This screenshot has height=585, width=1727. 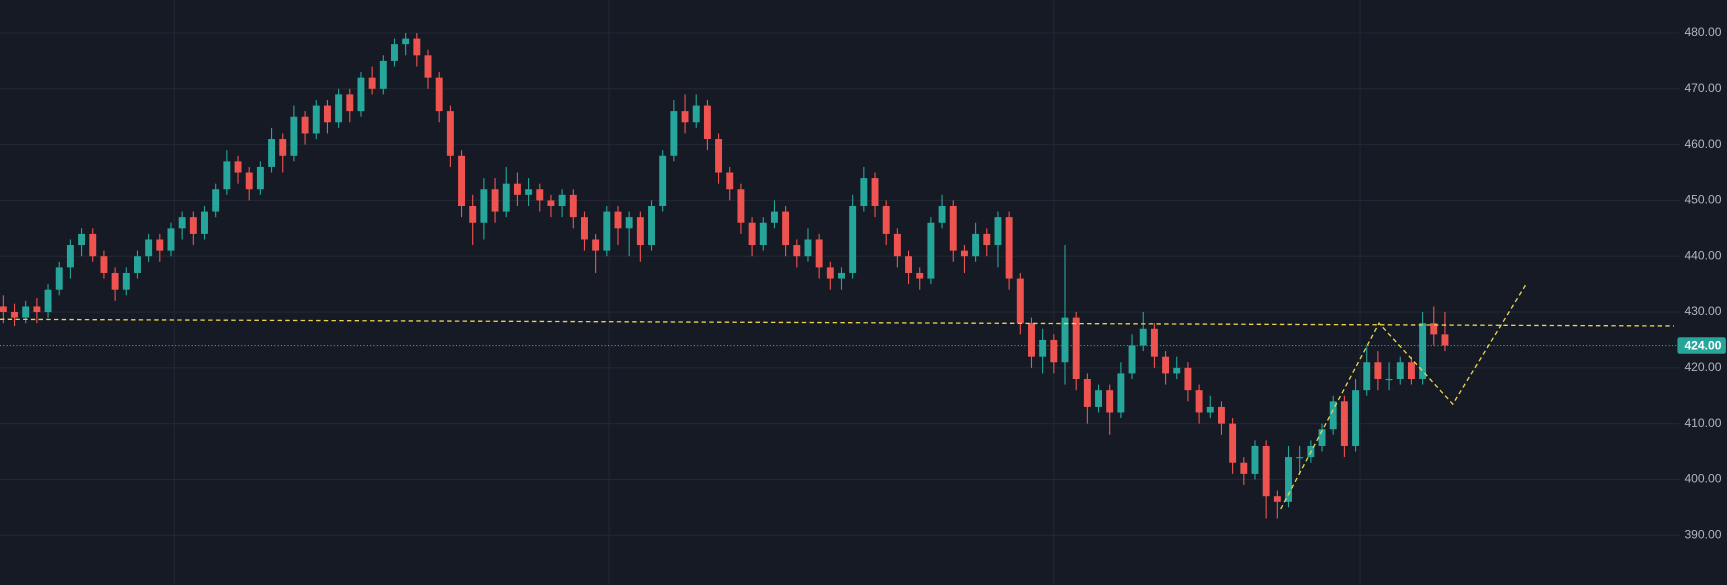 I want to click on y-tick-label: 410.00, so click(x=1702, y=423).